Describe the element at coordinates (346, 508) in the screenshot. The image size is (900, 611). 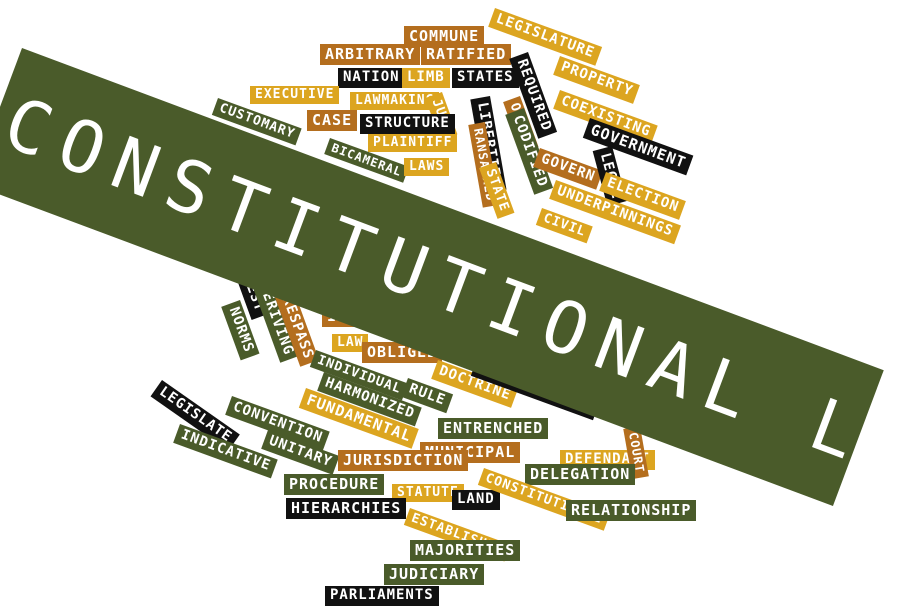
I see `word-hierarchies-tag: HIERARCHIES` at that location.